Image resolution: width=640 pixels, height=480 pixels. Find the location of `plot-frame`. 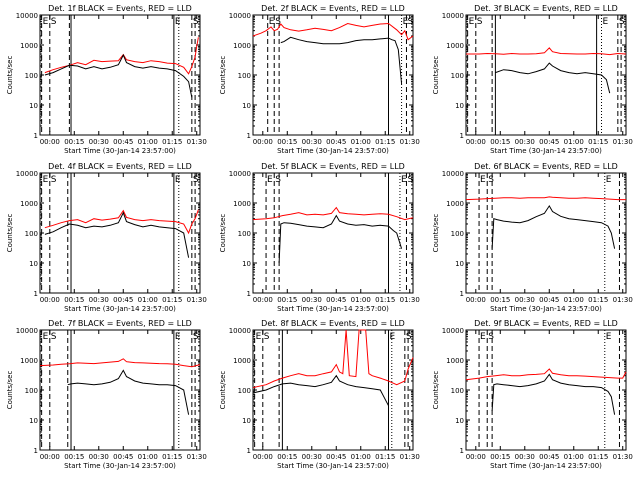

plot-frame is located at coordinates (546, 390).